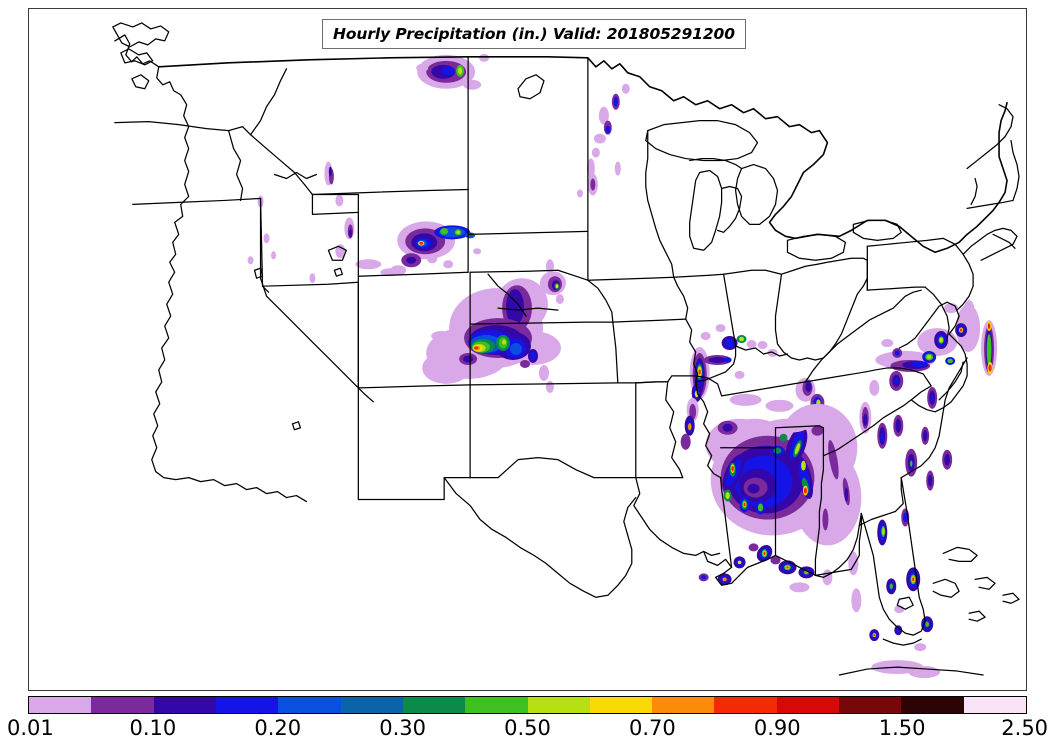  I want to click on border-in-oh, so click(779, 313).